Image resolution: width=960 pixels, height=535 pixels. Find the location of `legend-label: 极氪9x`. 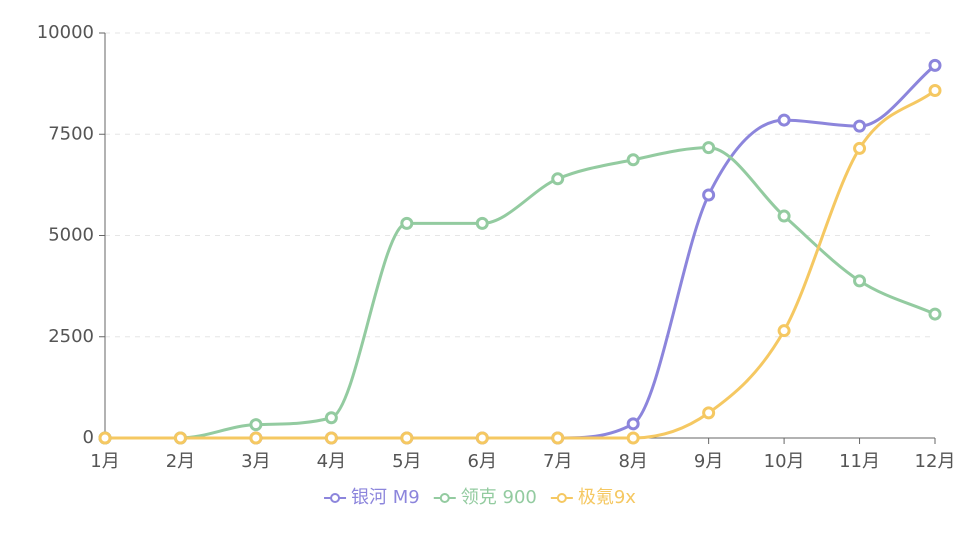

legend-label: 极氪9x is located at coordinates (607, 497).